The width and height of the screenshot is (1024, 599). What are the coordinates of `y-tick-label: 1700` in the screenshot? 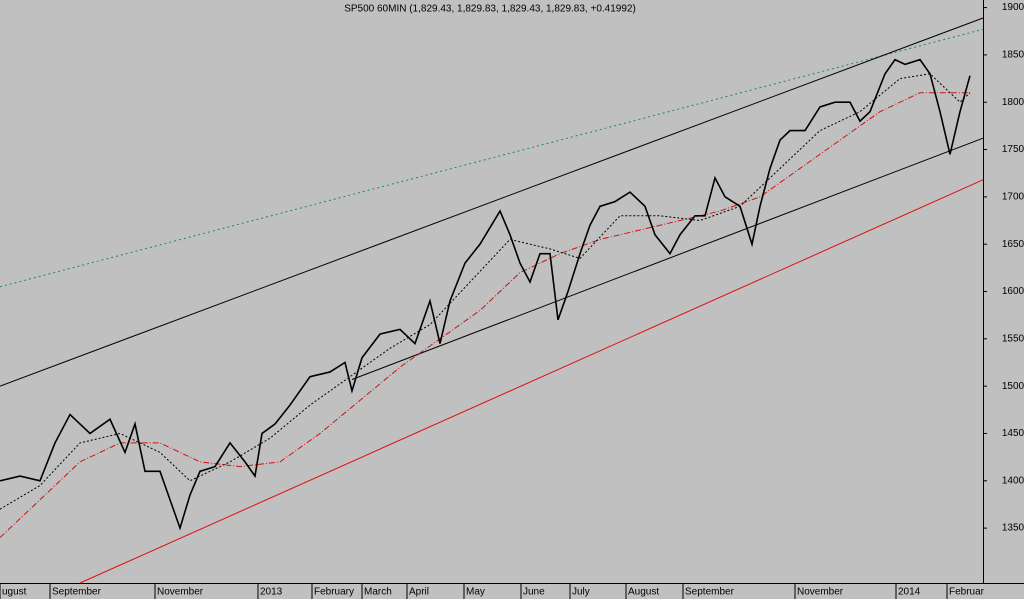 It's located at (1013, 196).